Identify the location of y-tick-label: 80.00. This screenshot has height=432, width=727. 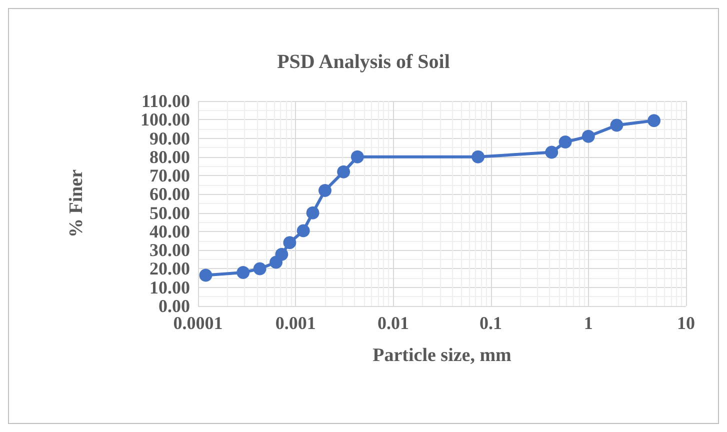
(170, 156).